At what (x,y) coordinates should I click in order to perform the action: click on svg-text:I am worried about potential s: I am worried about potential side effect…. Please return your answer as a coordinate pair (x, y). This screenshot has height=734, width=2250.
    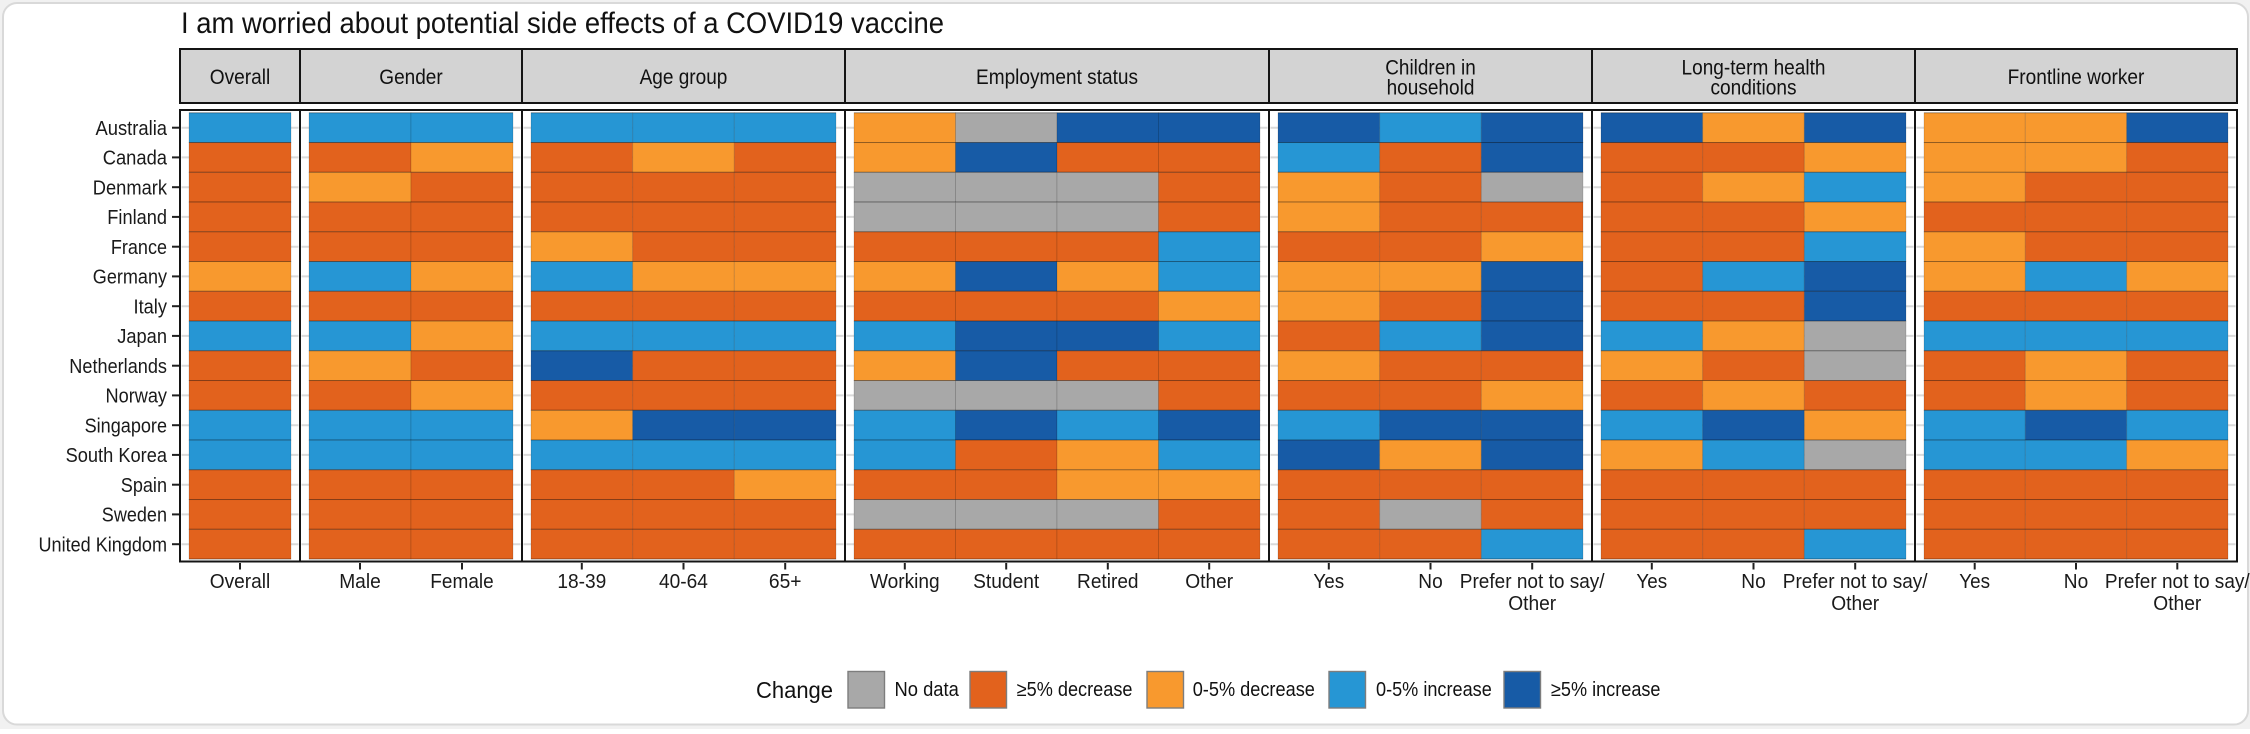
    Looking at the image, I should click on (562, 23).